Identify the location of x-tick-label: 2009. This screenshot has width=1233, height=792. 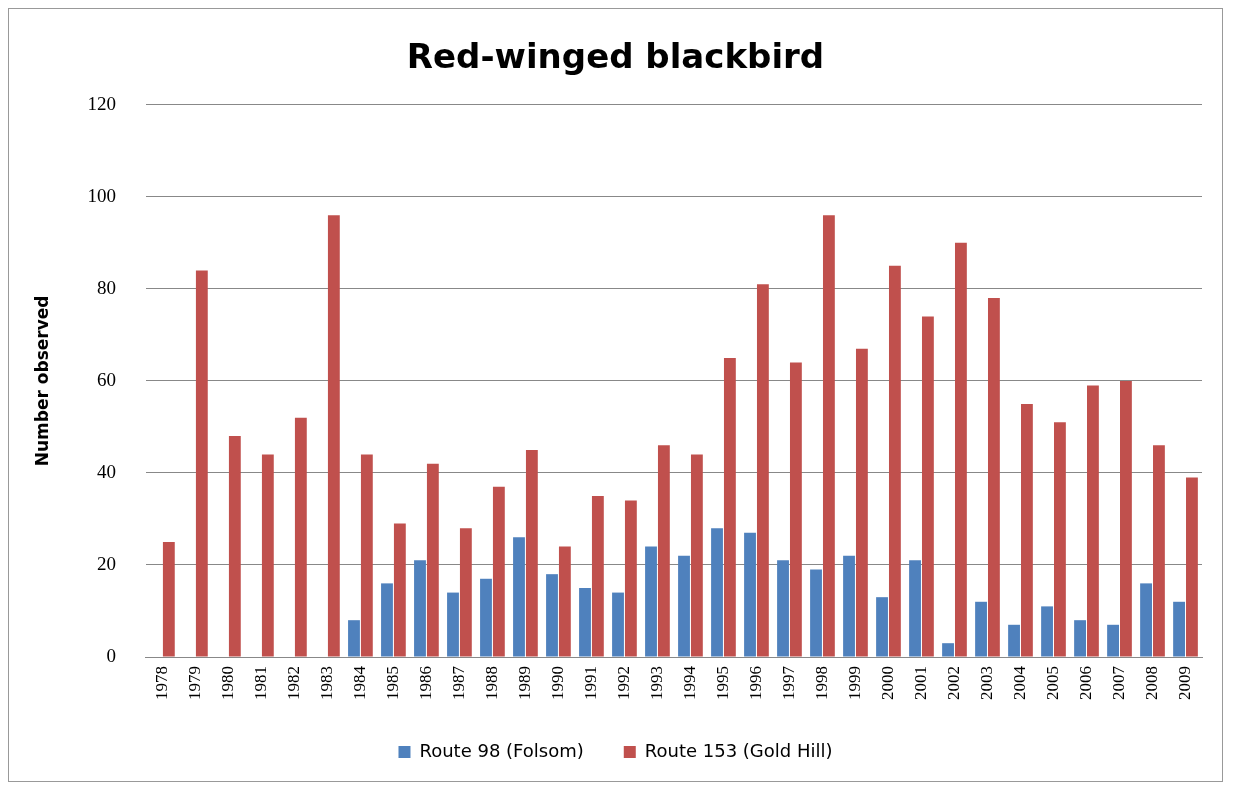
(1184, 683).